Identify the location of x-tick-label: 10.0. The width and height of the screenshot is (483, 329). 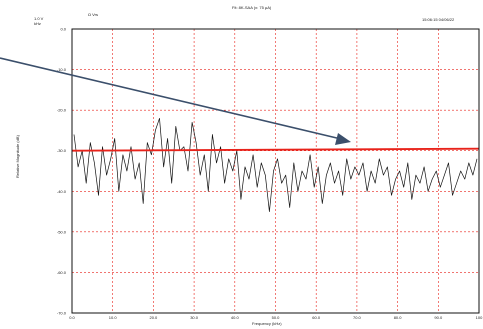
(113, 317).